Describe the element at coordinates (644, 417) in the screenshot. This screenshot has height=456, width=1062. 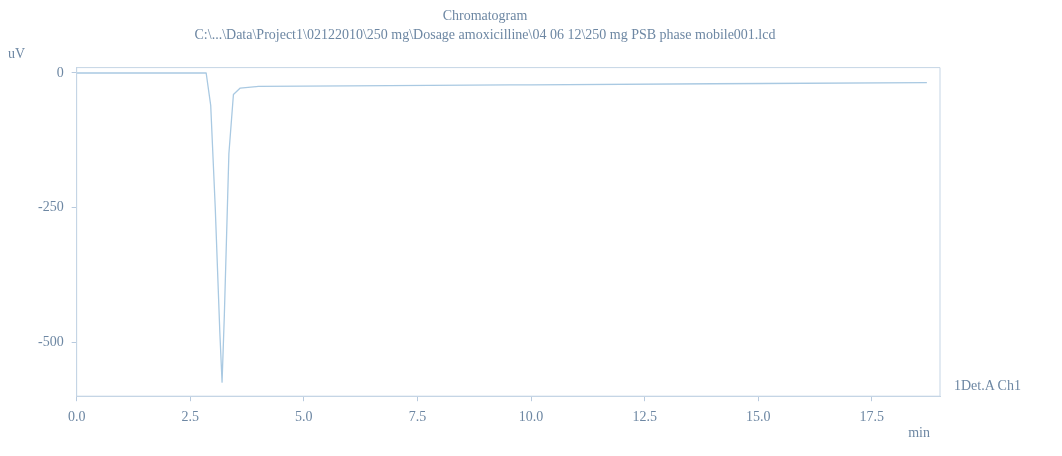
I see `x-tick-label: 12.5` at that location.